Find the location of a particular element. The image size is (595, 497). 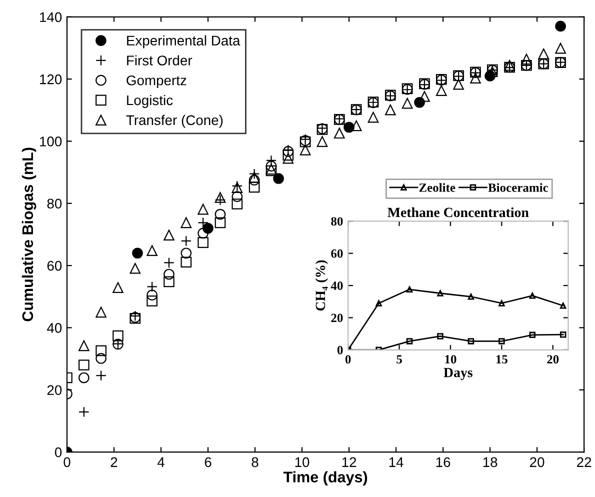

y-tick-label: 100 is located at coordinates (51, 141).